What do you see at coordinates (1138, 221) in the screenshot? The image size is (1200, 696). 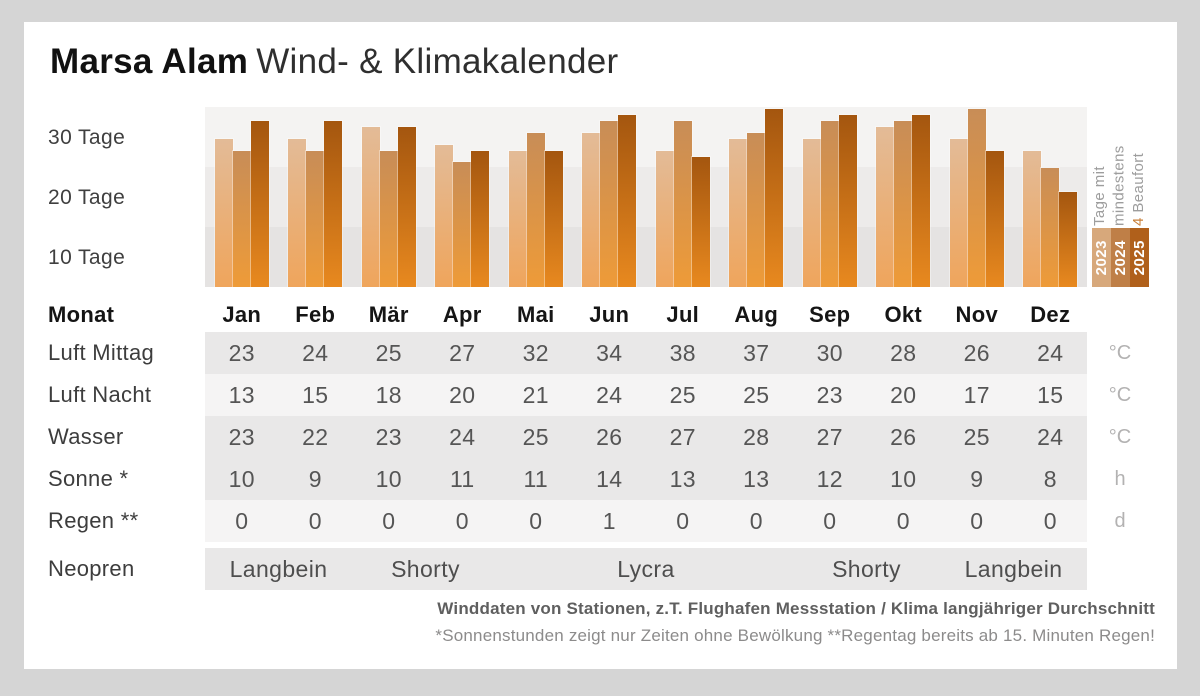 I see `legend-beaufort-number: 4` at bounding box center [1138, 221].